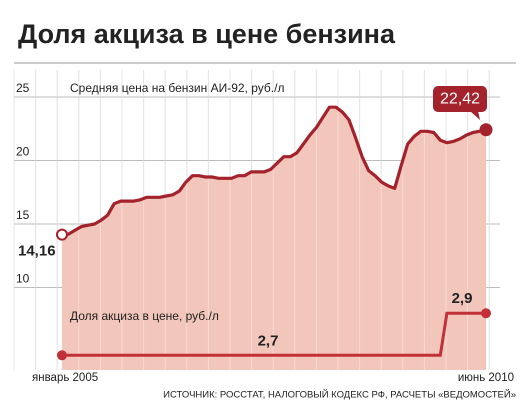  What do you see at coordinates (486, 378) in the screenshot?
I see `x-tick-label: июнь 2010` at bounding box center [486, 378].